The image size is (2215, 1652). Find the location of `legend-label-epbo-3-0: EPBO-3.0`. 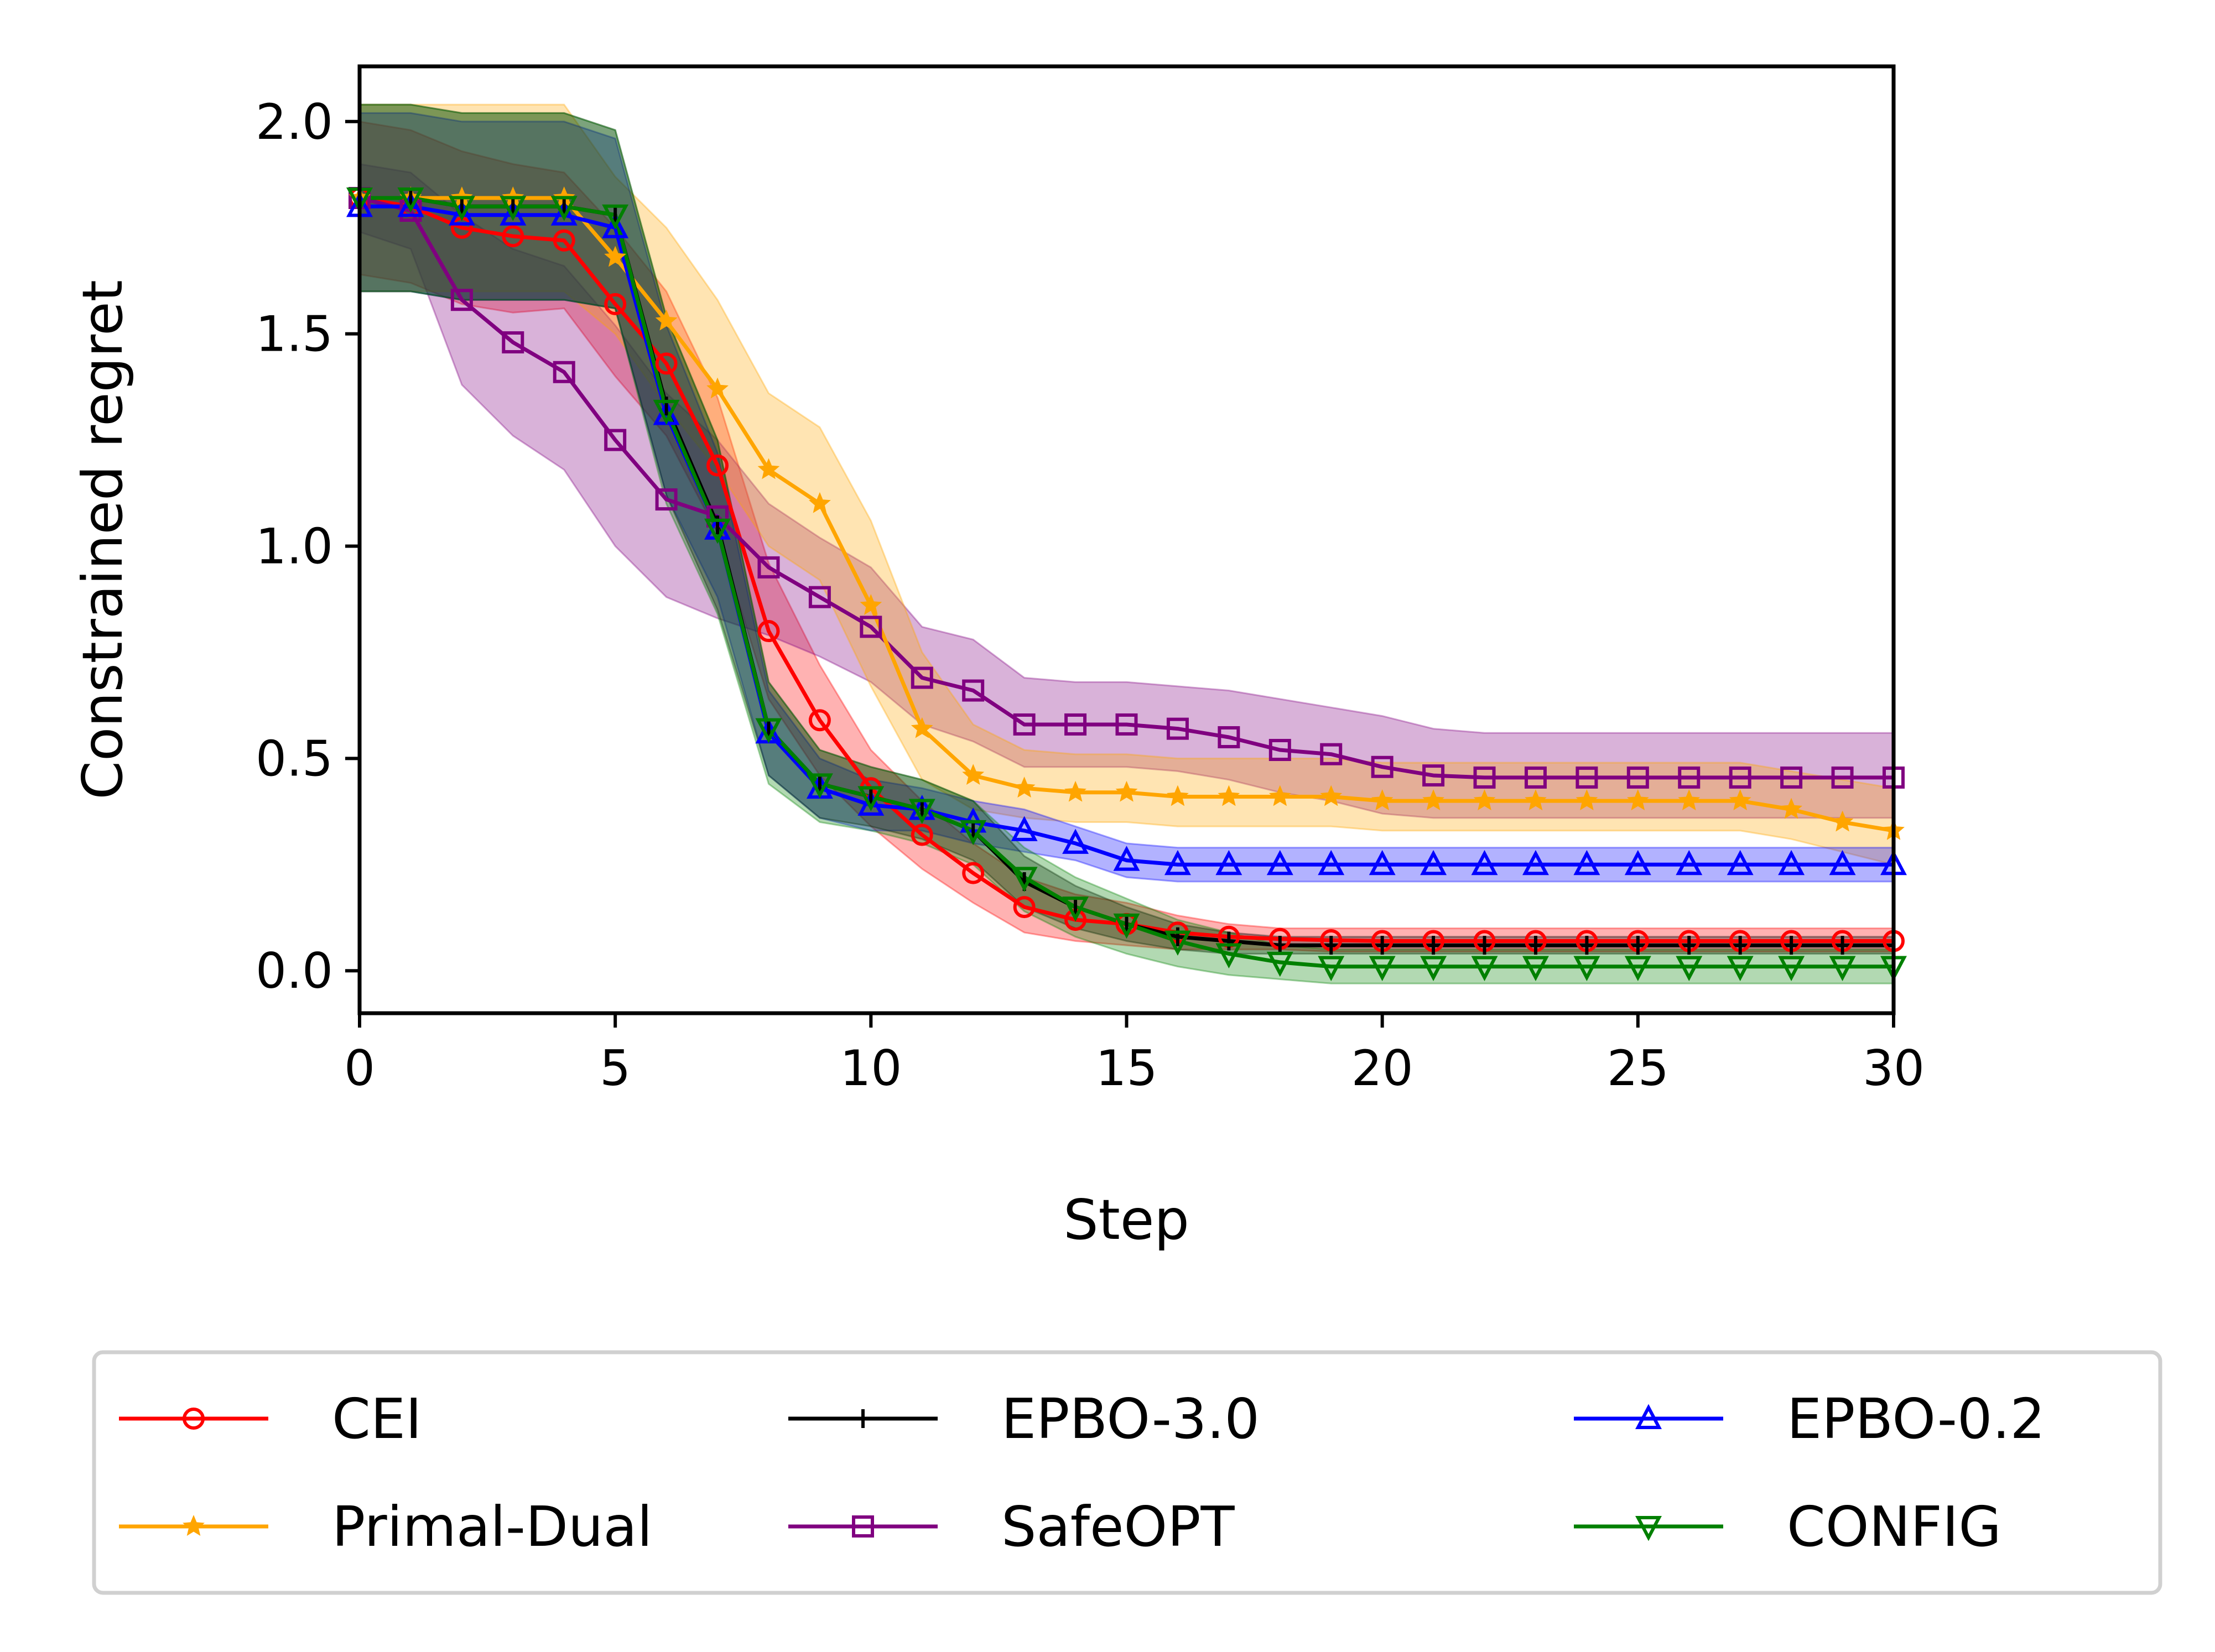

legend-label-epbo-3-0: EPBO-3.0 is located at coordinates (1130, 1419).